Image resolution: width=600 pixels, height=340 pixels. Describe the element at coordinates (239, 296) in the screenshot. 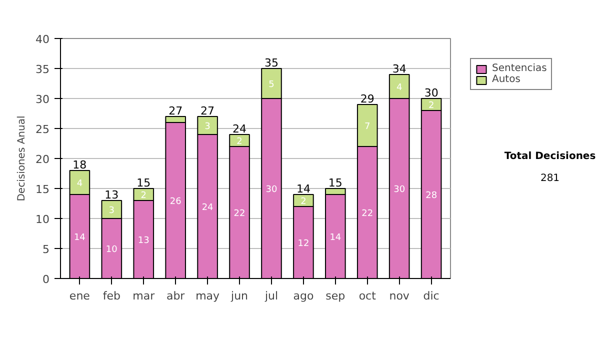

I see `x-tick-label: jun` at that location.